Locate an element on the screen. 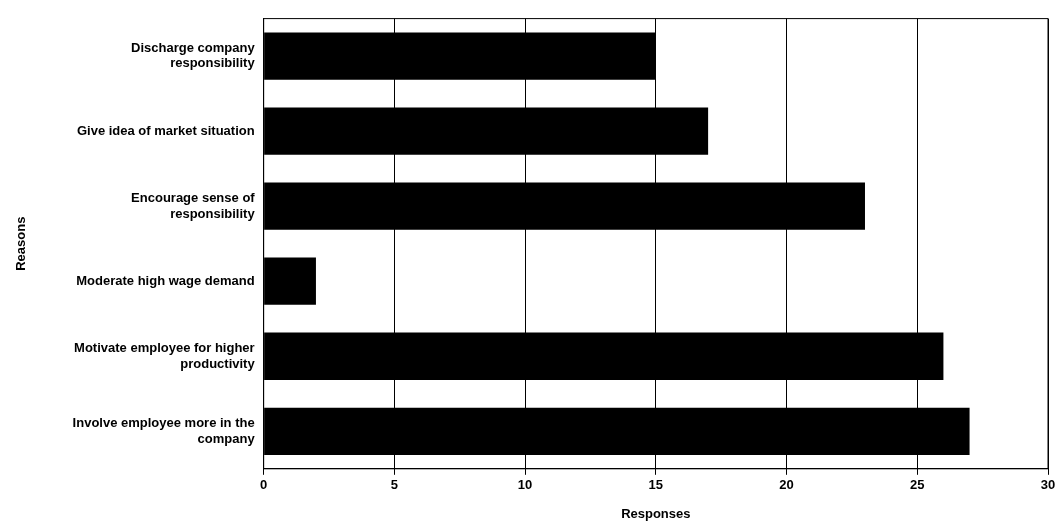  x-tick-label: 20 is located at coordinates (786, 485).